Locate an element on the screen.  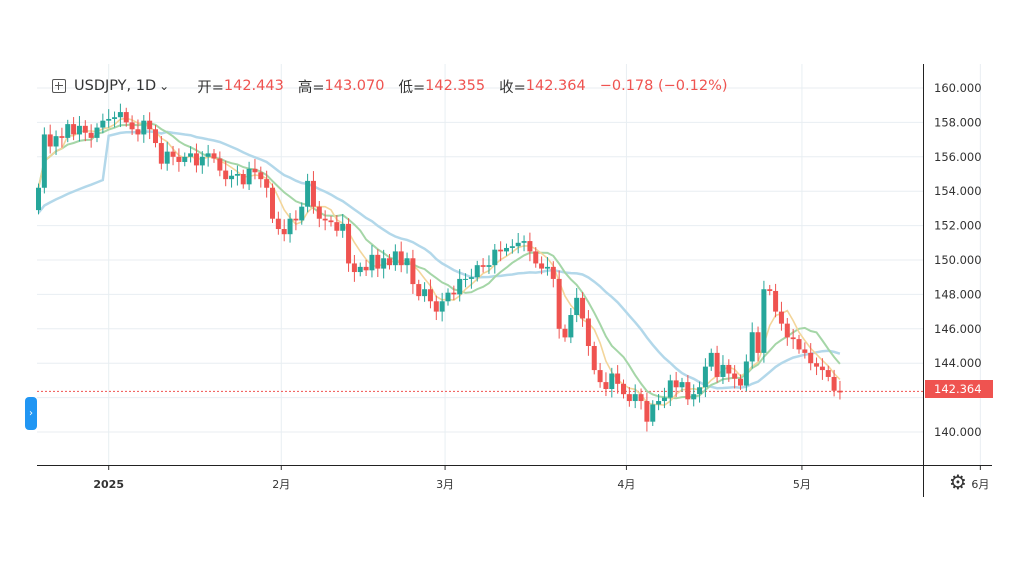
change-value: −0.178 (−0.12%) is located at coordinates (663, 86).